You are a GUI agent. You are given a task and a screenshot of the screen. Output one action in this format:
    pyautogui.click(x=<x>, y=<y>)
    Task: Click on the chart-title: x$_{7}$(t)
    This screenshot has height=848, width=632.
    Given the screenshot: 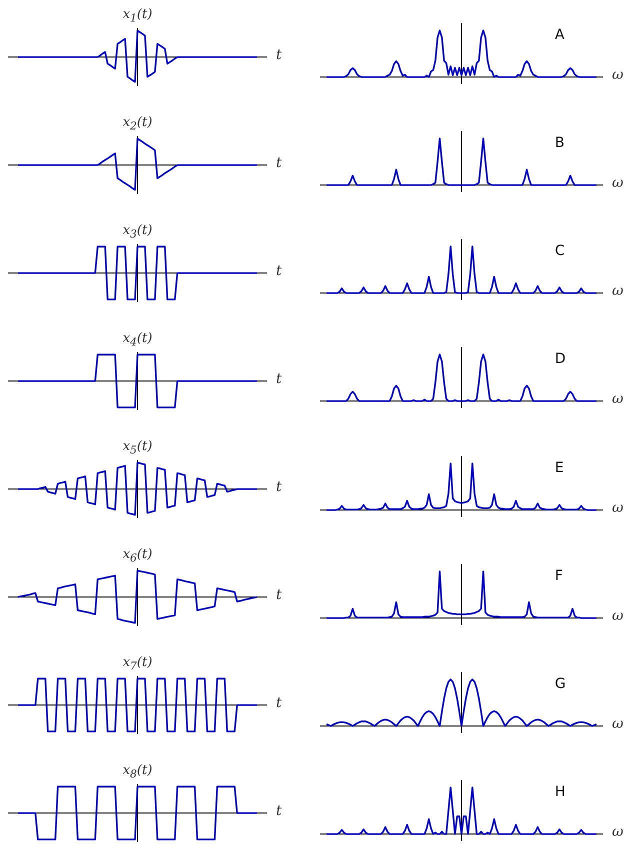 What is the action you would take?
    pyautogui.click(x=138, y=664)
    